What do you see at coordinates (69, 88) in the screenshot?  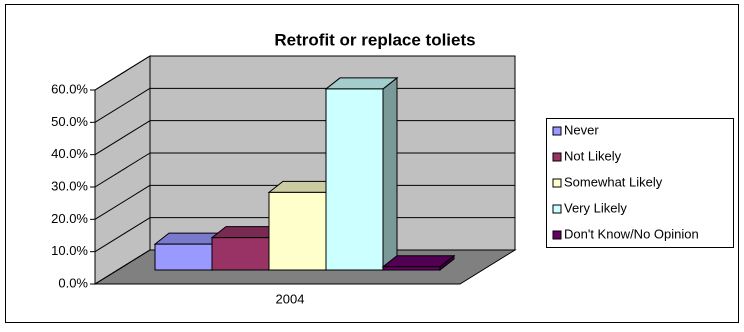 I see `y-tick-label: 60.0%` at bounding box center [69, 88].